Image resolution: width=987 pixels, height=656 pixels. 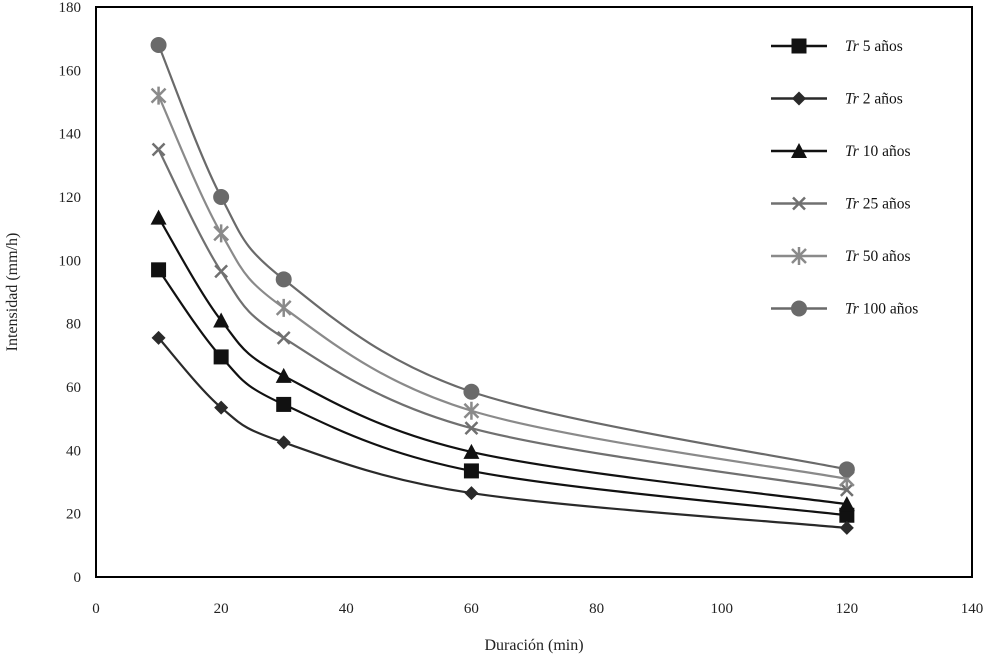 What do you see at coordinates (73, 451) in the screenshot?
I see `y-tick-label: 40` at bounding box center [73, 451].